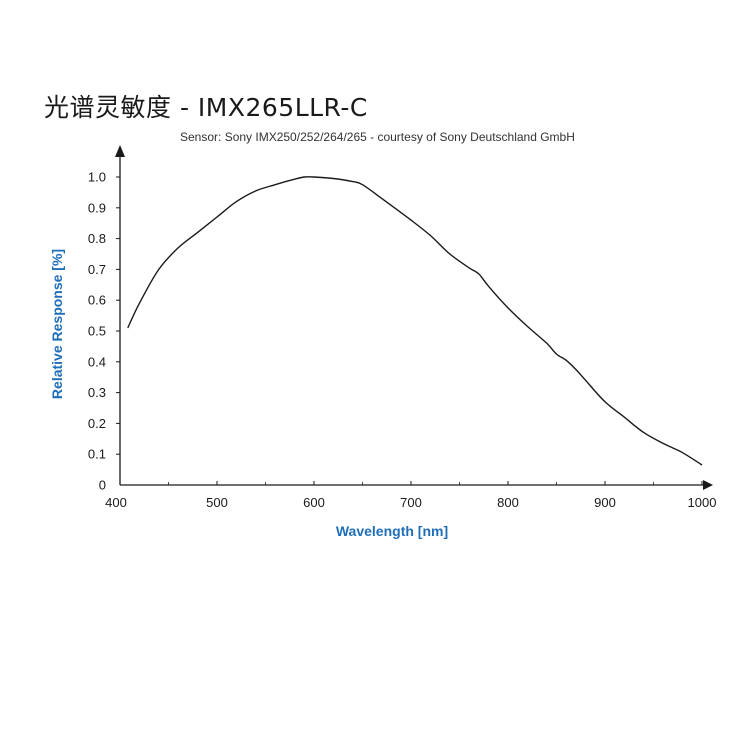 This screenshot has width=750, height=750. I want to click on x-tick-label: 800, so click(508, 502).